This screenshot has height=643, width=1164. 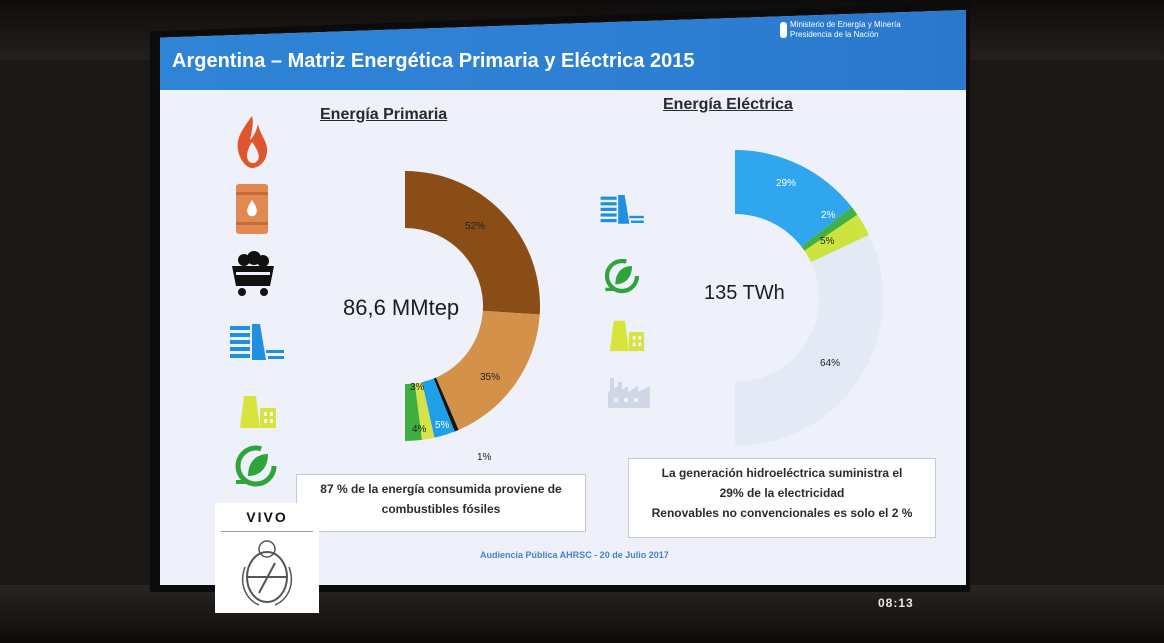 I want to click on primaria-renew-pct: 4%, so click(x=419, y=429).